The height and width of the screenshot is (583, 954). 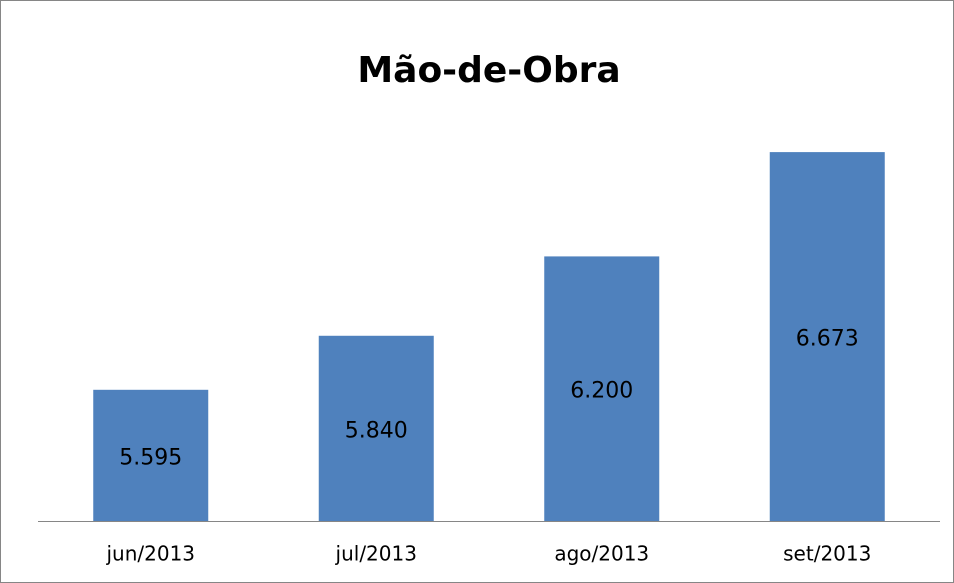 What do you see at coordinates (150, 457) in the screenshot?
I see `data-label: 5.595` at bounding box center [150, 457].